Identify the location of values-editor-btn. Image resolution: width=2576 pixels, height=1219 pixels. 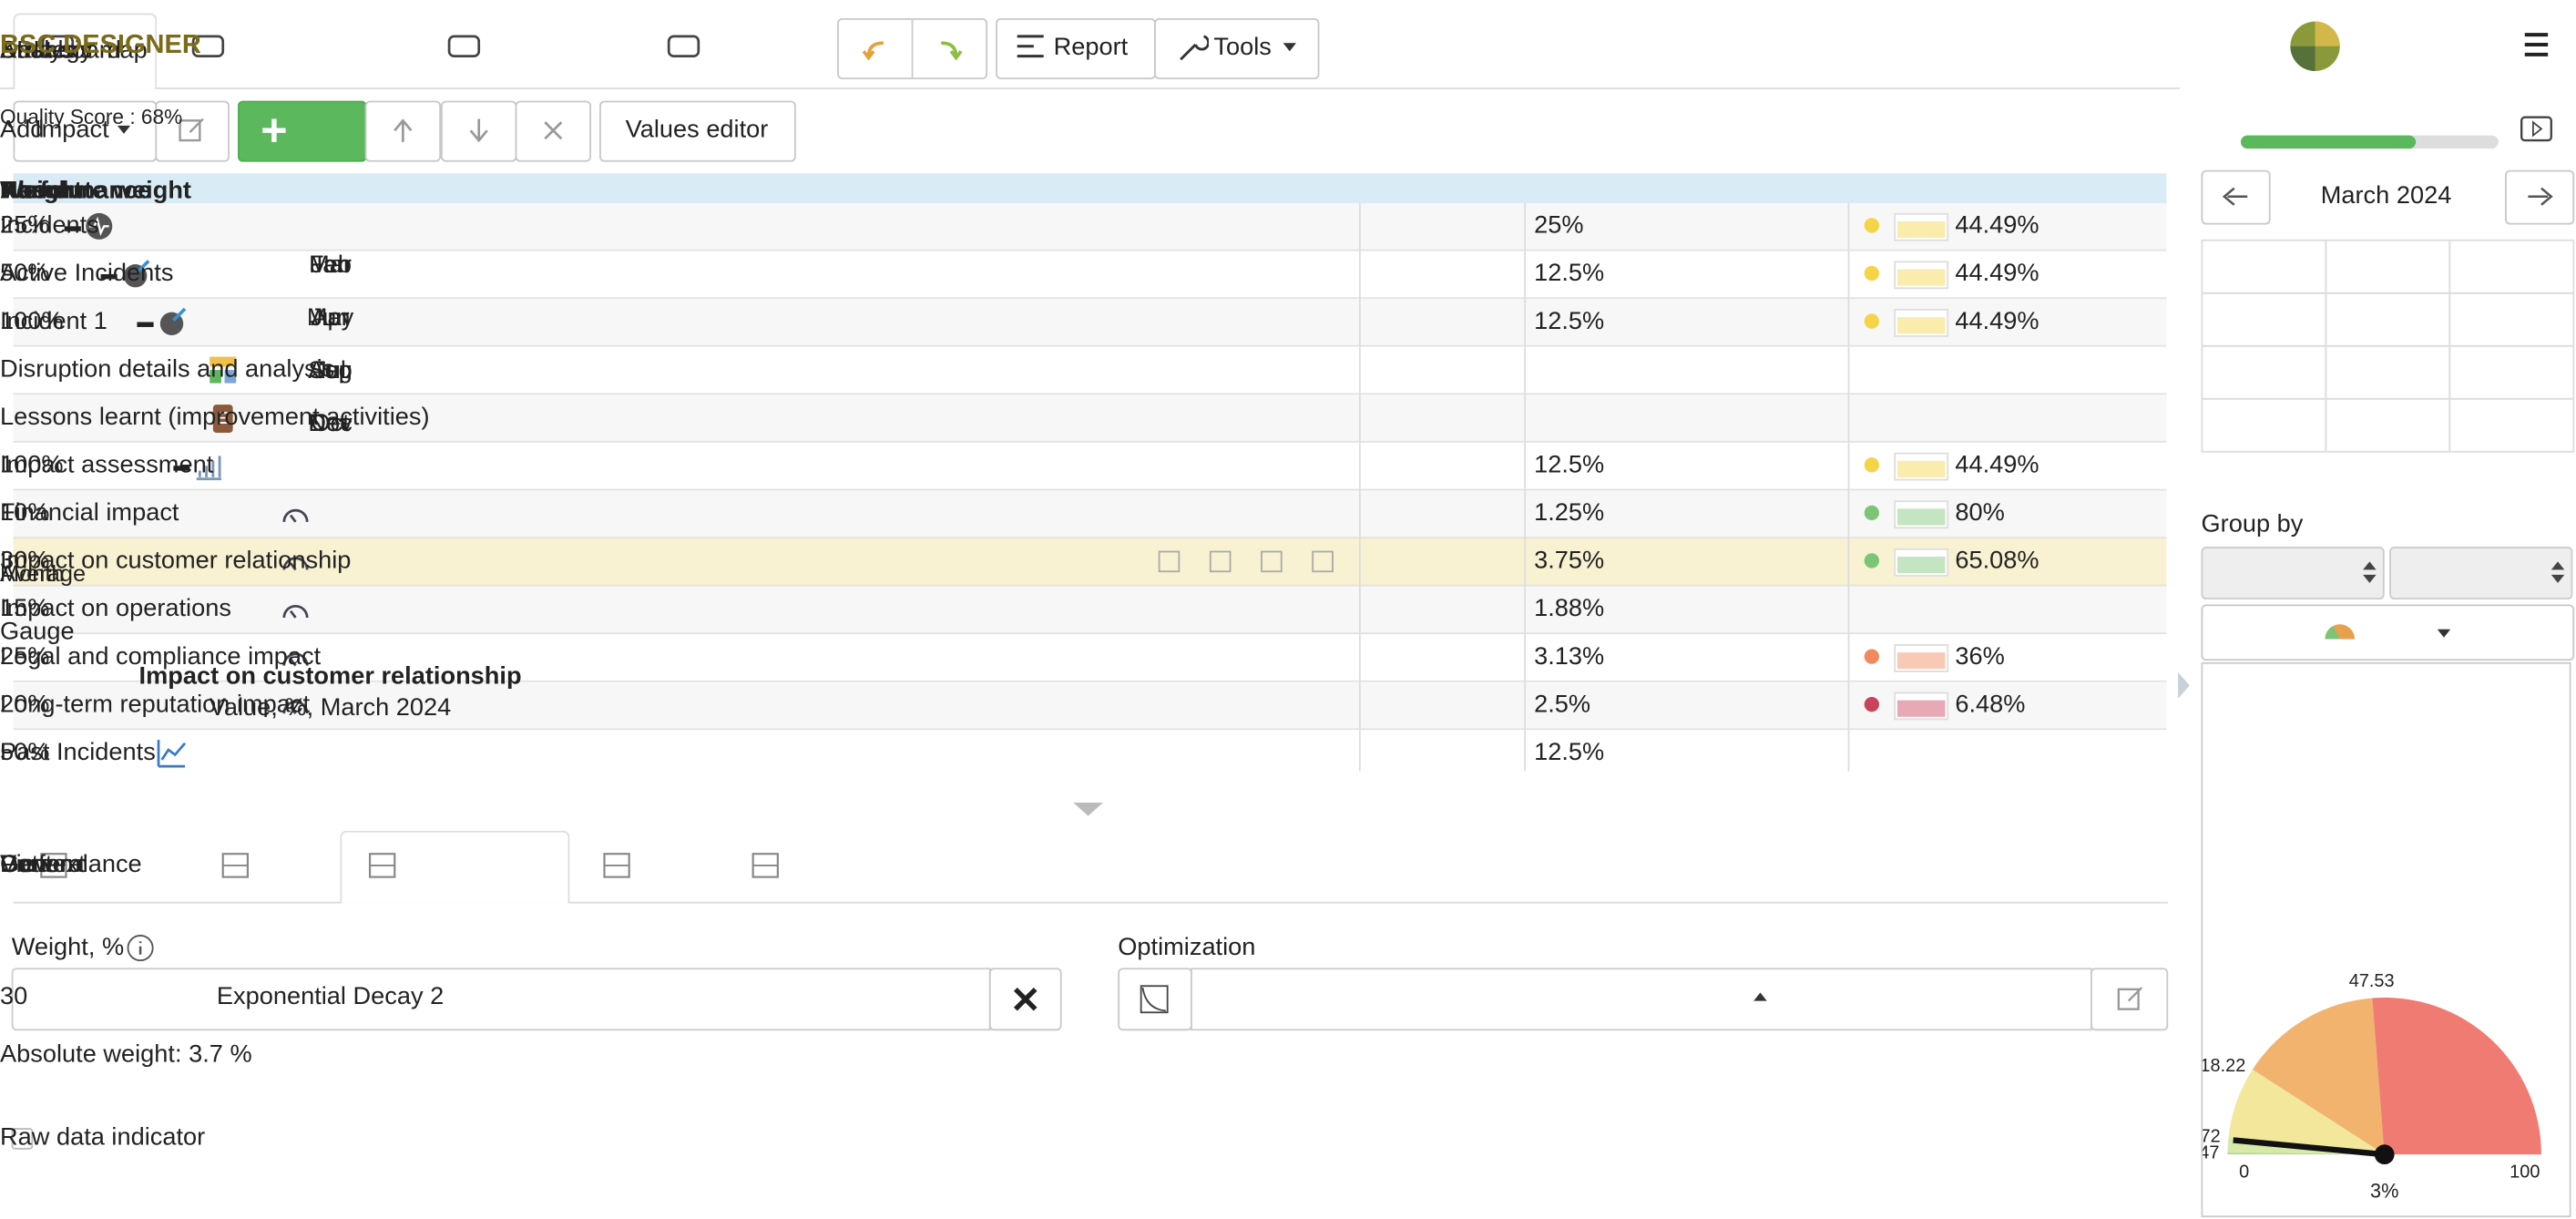
(697, 131).